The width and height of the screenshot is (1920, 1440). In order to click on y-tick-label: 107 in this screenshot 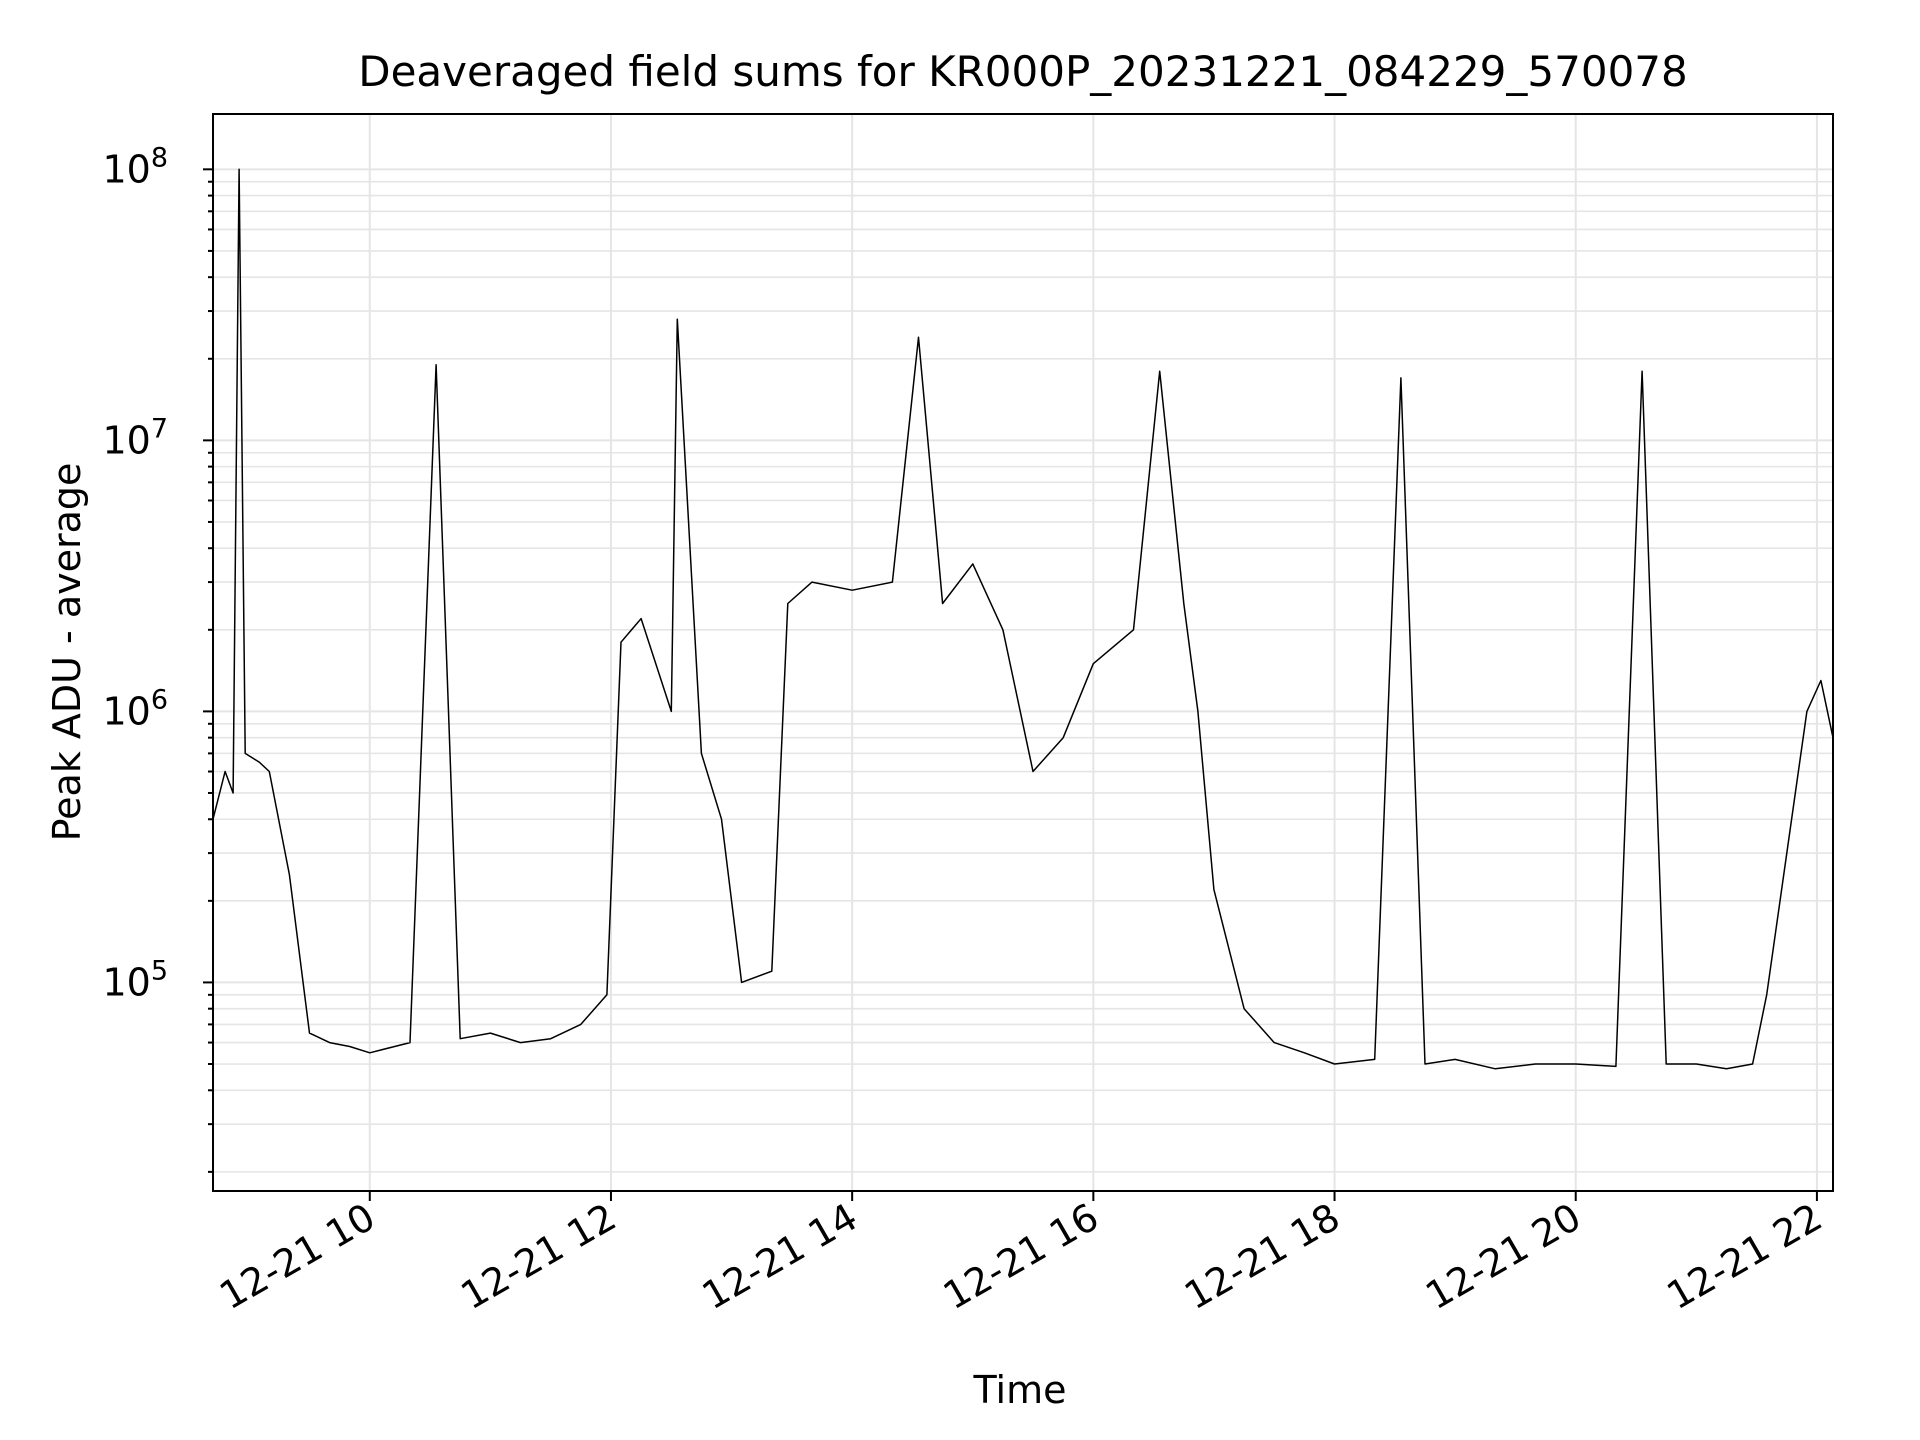, I will do `click(135, 437)`.